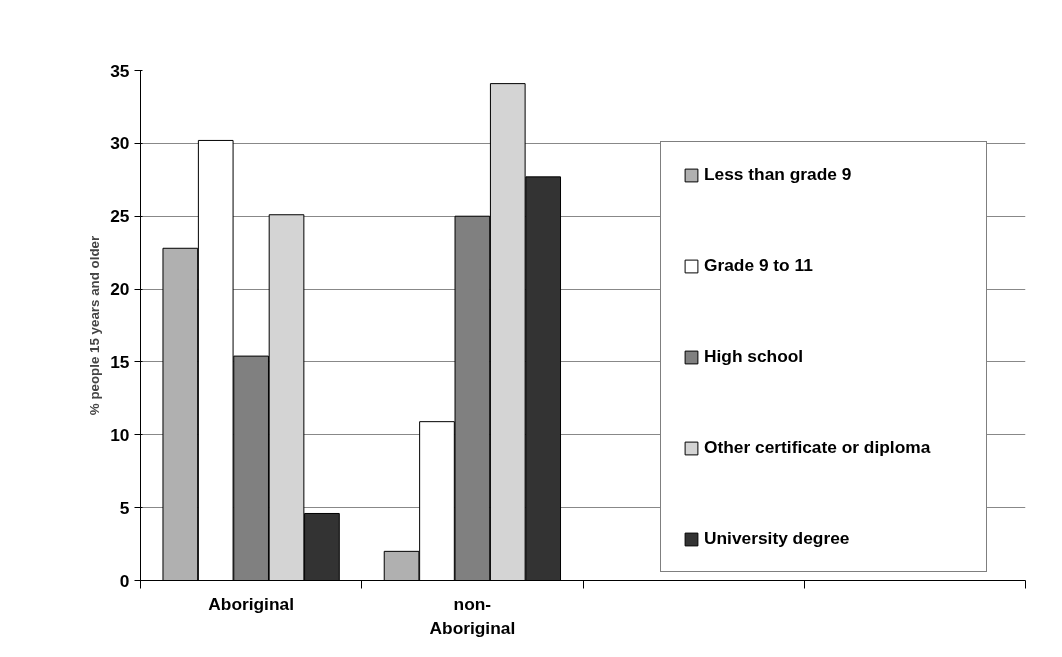  What do you see at coordinates (754, 356) in the screenshot?
I see `legend-label: High school` at bounding box center [754, 356].